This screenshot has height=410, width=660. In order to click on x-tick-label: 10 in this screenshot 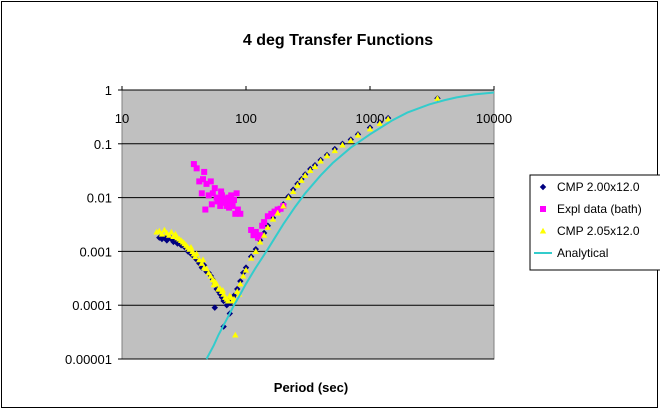, I will do `click(122, 118)`.